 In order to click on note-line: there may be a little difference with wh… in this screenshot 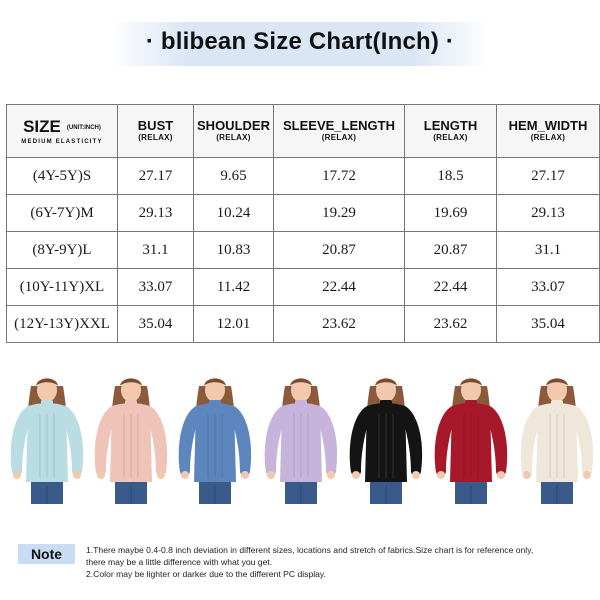, I will do `click(179, 562)`.